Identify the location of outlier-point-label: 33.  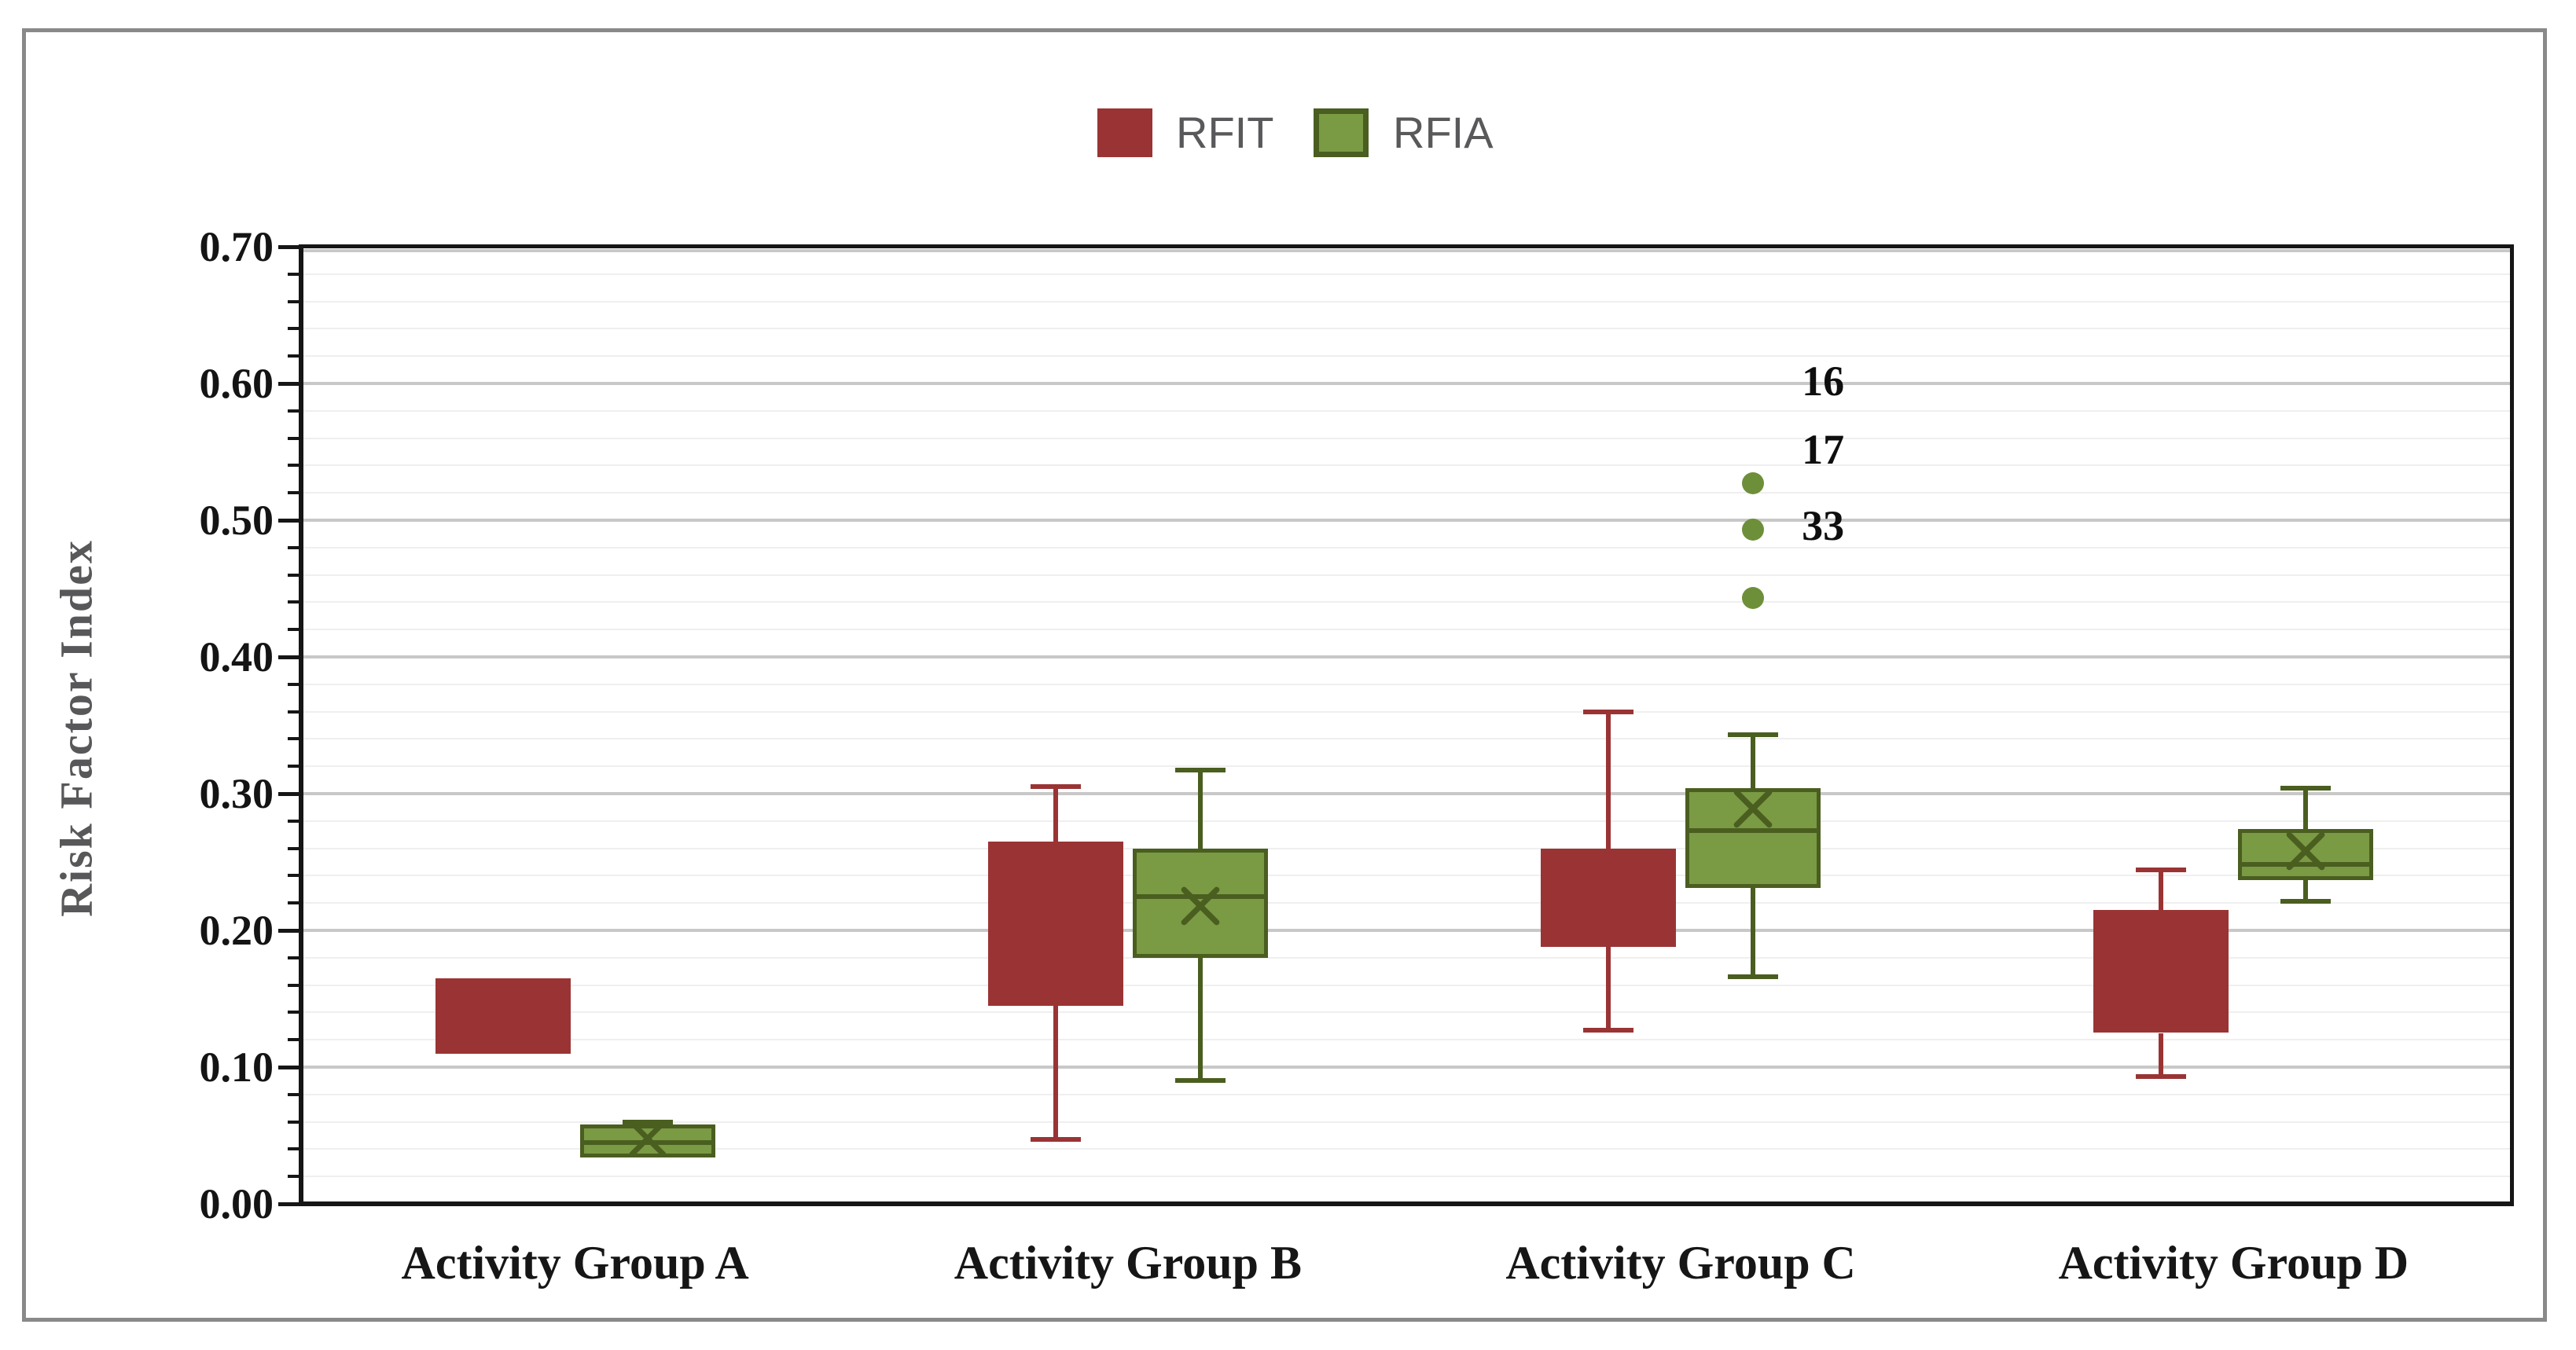
(1823, 525).